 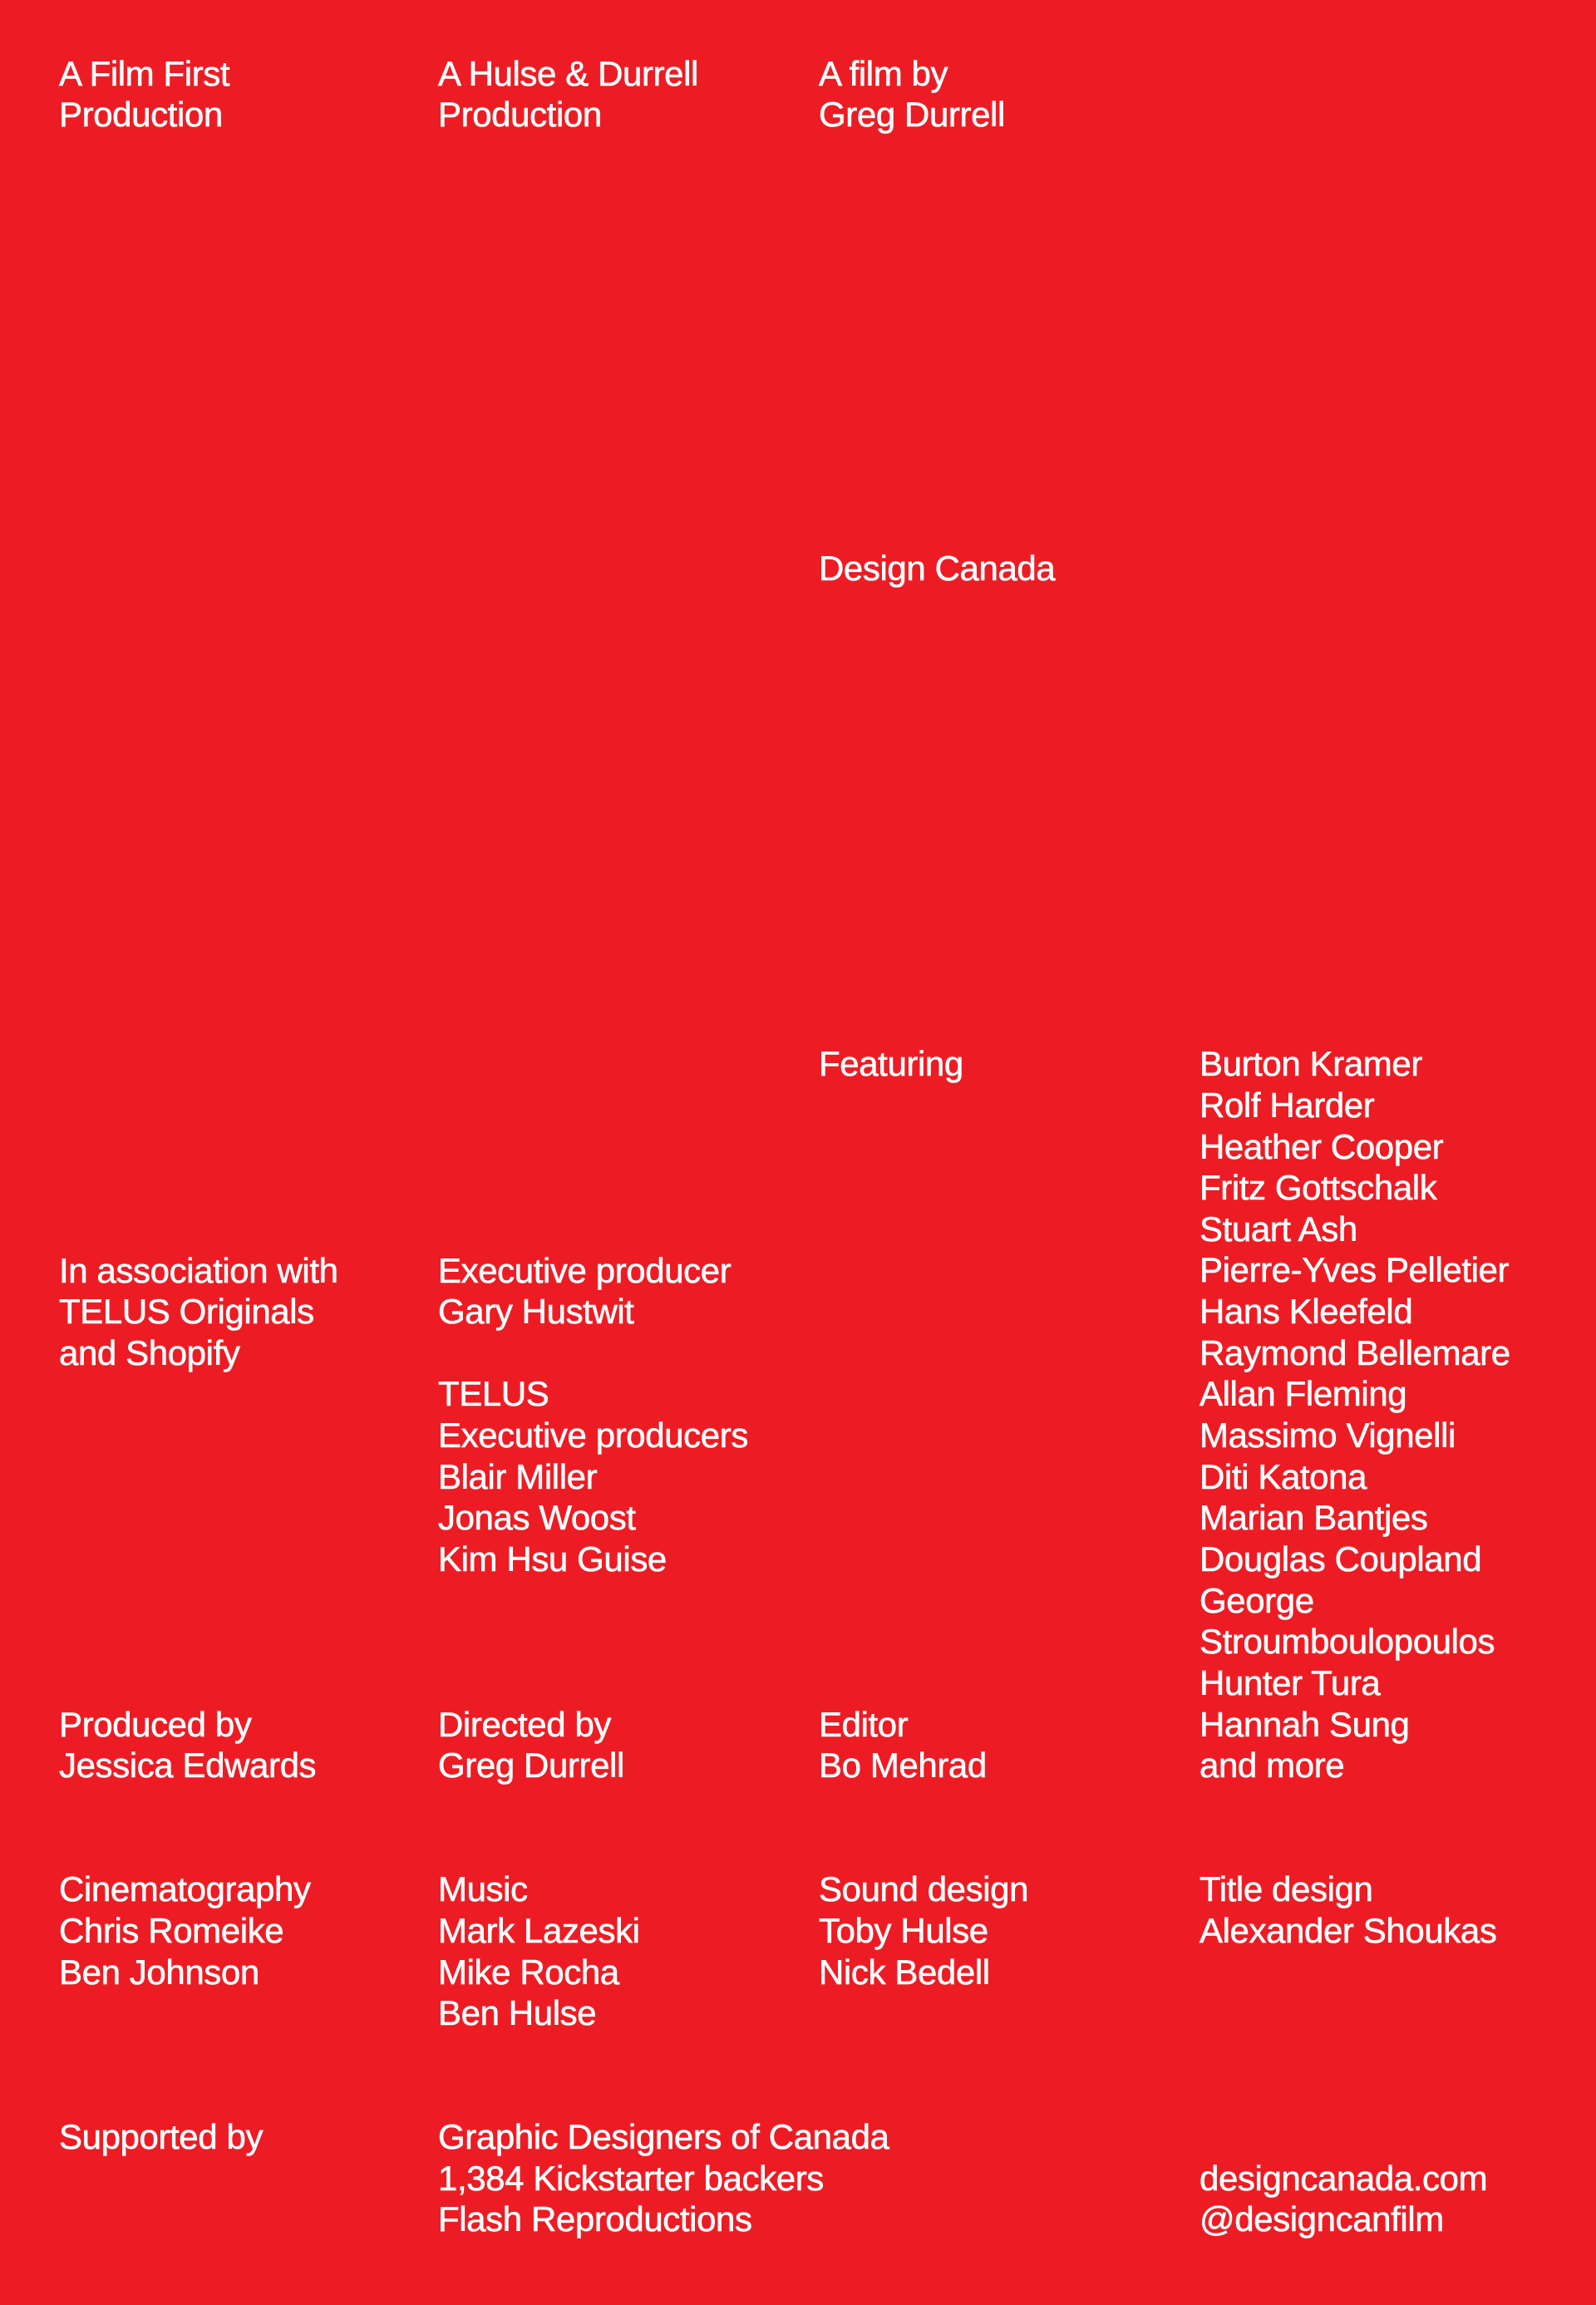 I want to click on credit-line: Ben Hulse, so click(x=517, y=2013).